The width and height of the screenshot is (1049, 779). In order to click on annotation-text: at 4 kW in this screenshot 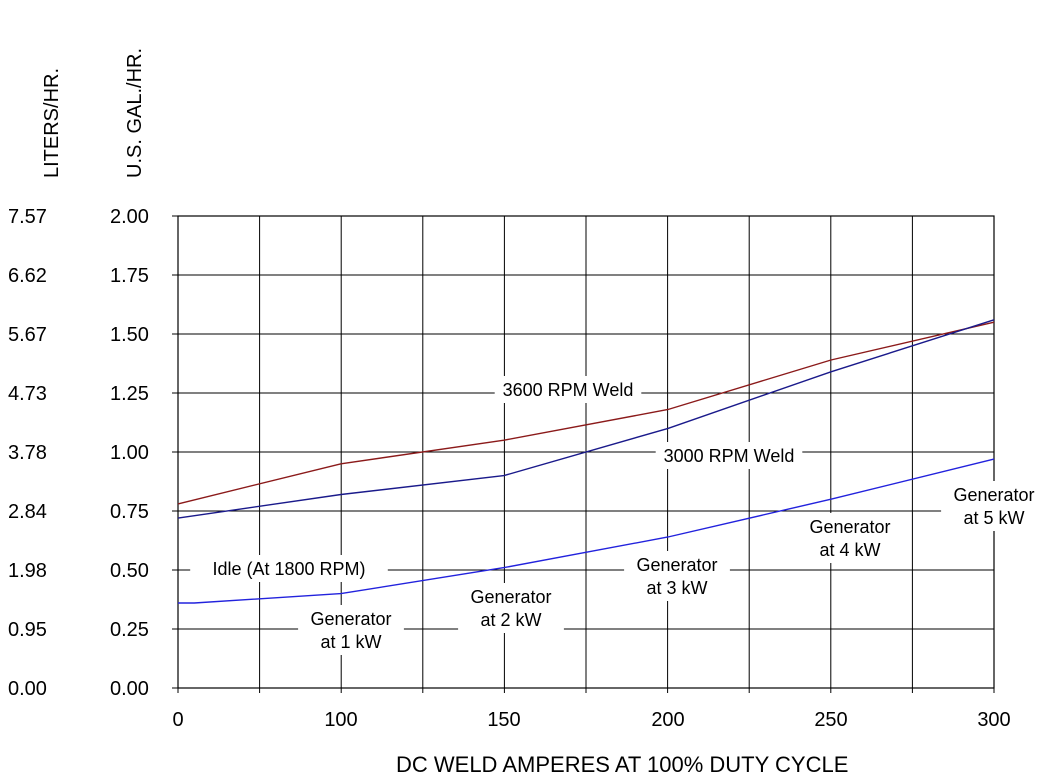, I will do `click(849, 550)`.